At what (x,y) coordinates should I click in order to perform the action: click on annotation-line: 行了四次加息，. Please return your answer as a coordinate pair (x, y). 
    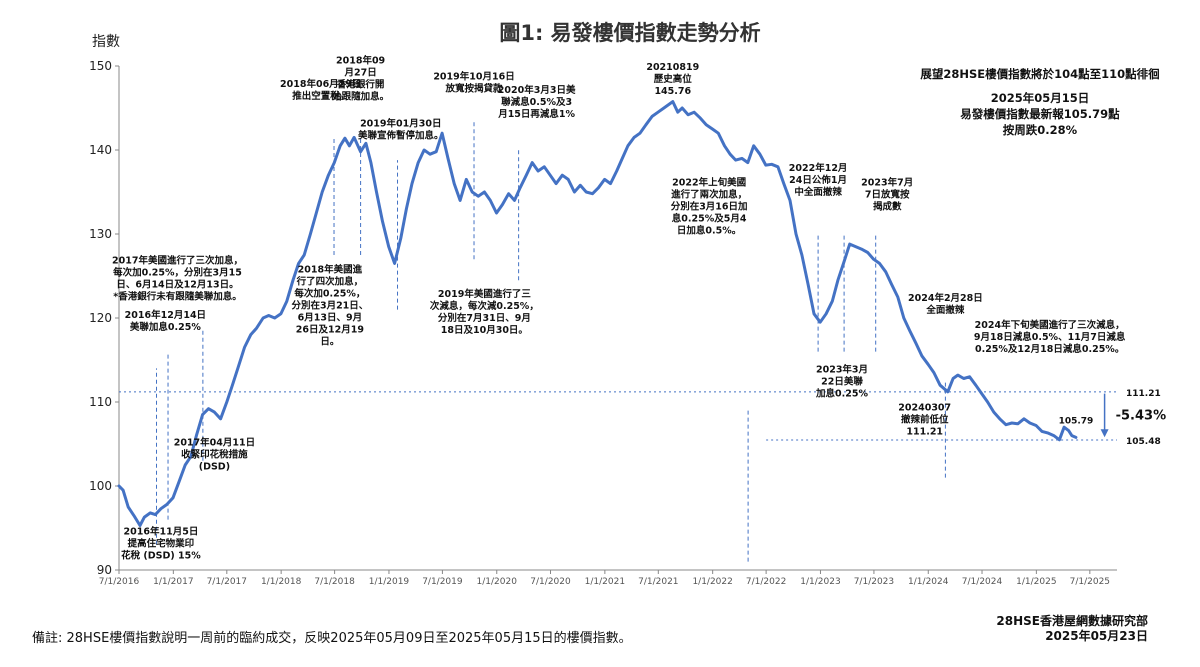
    Looking at the image, I should click on (330, 282).